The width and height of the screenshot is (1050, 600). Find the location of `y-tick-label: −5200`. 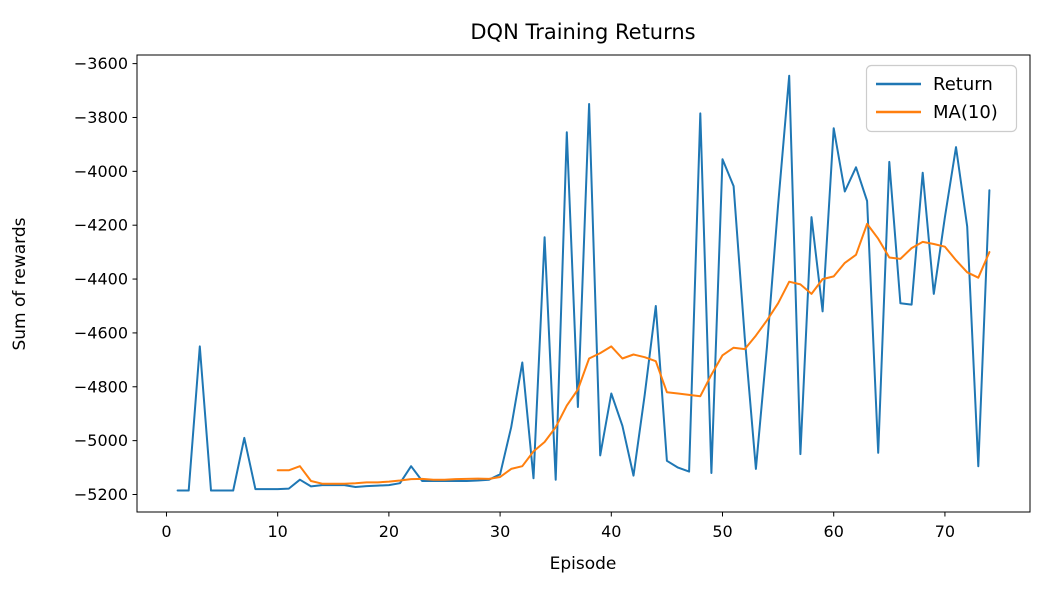

y-tick-label: −5200 is located at coordinates (101, 494).